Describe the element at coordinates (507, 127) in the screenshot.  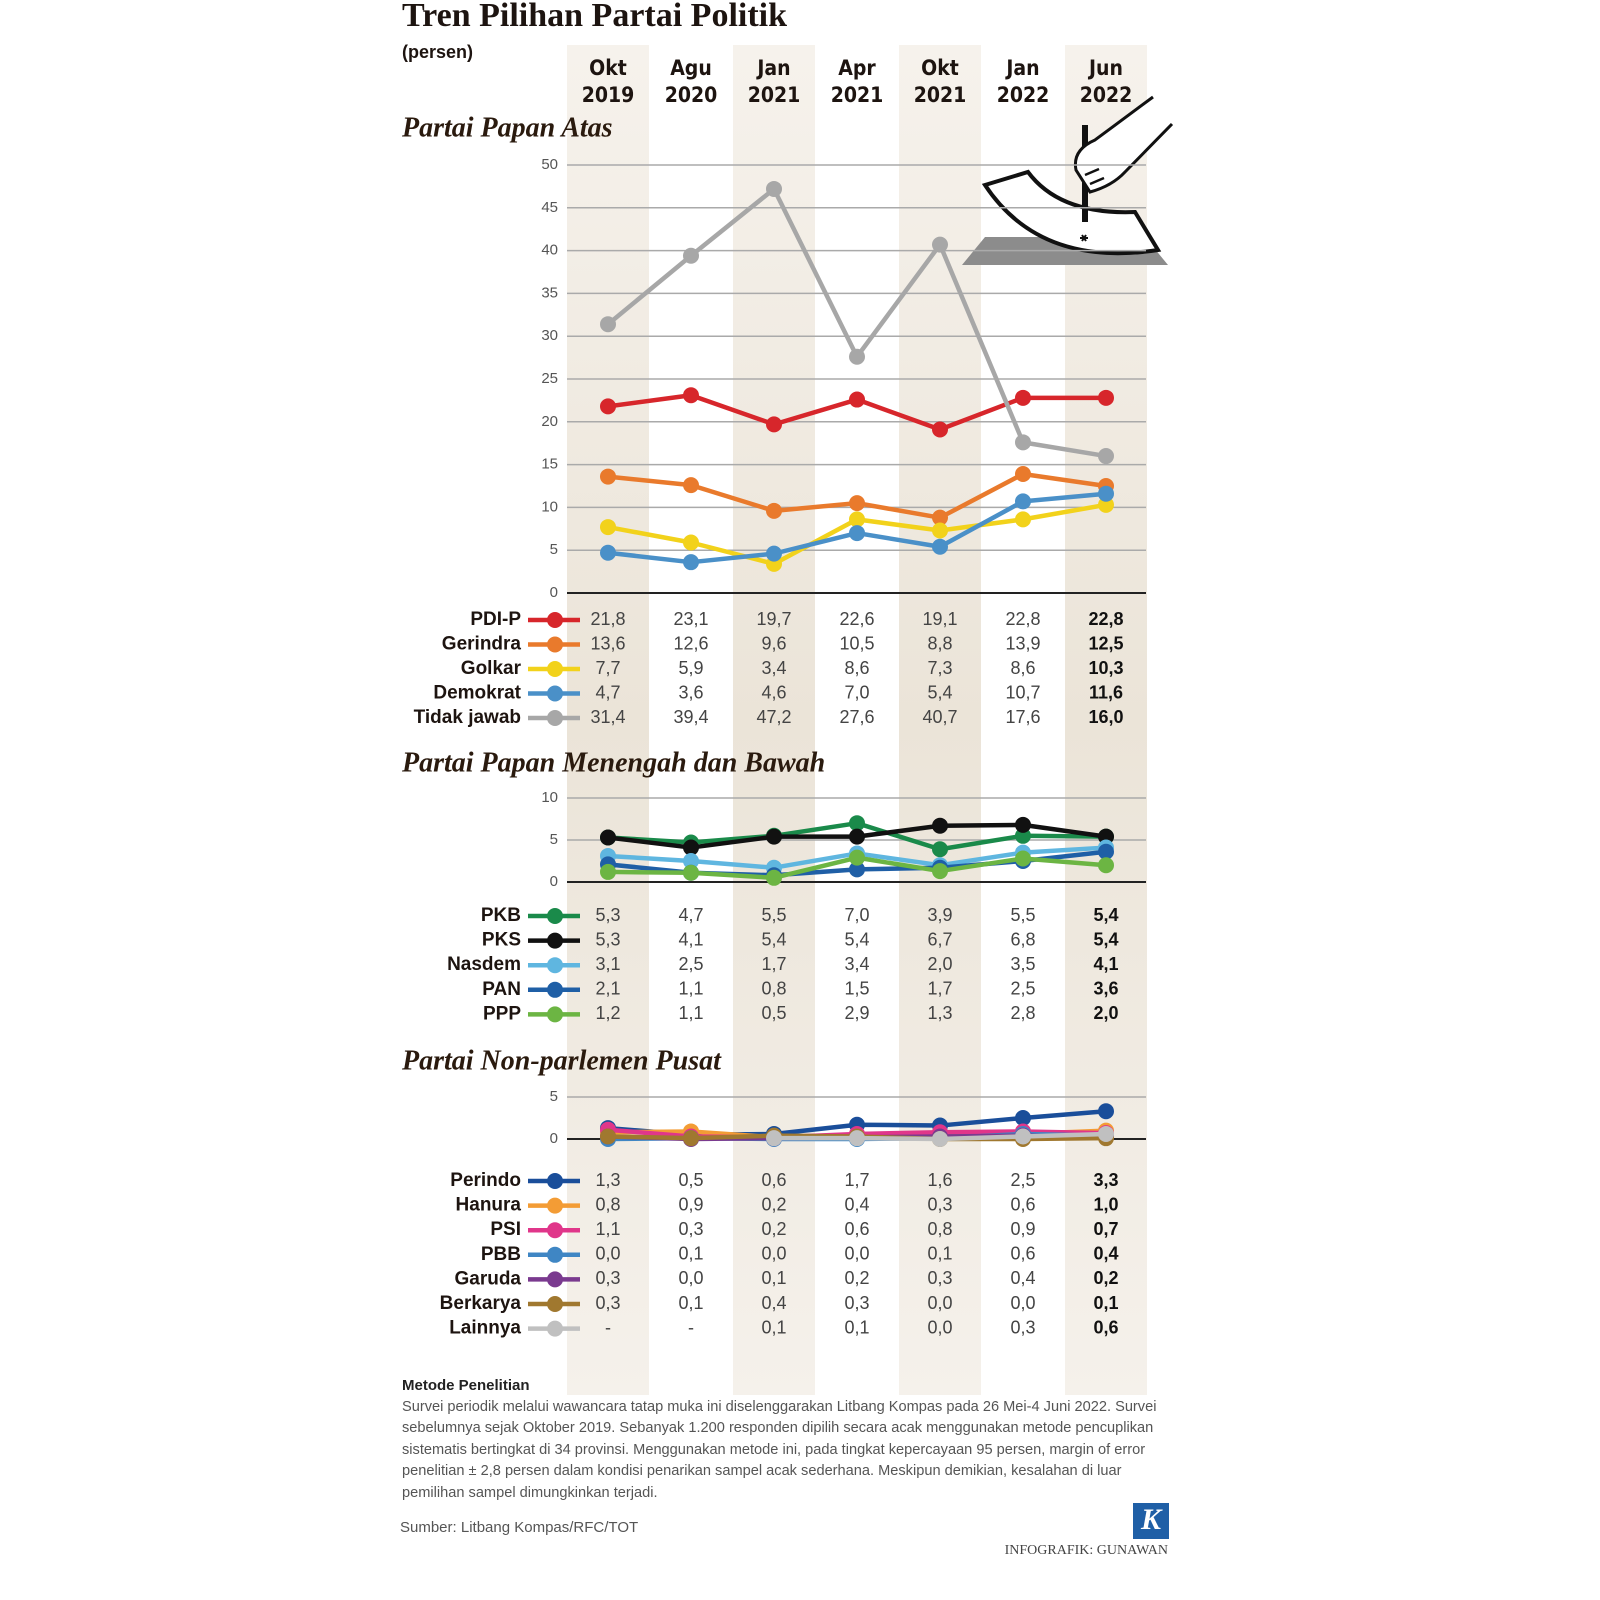
I see `section-title: Partai Papan Atas` at that location.